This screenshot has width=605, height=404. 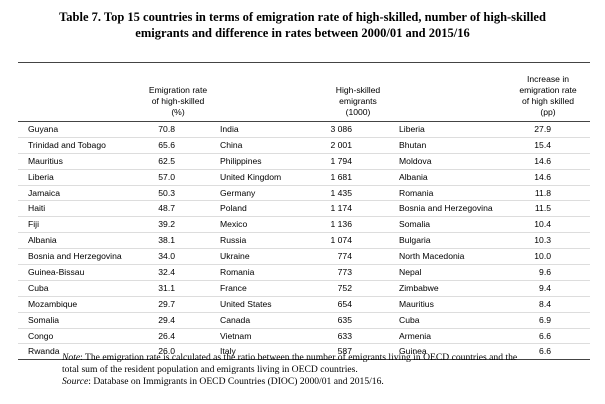 I want to click on country-cell: Bulgaria, so click(x=415, y=240).